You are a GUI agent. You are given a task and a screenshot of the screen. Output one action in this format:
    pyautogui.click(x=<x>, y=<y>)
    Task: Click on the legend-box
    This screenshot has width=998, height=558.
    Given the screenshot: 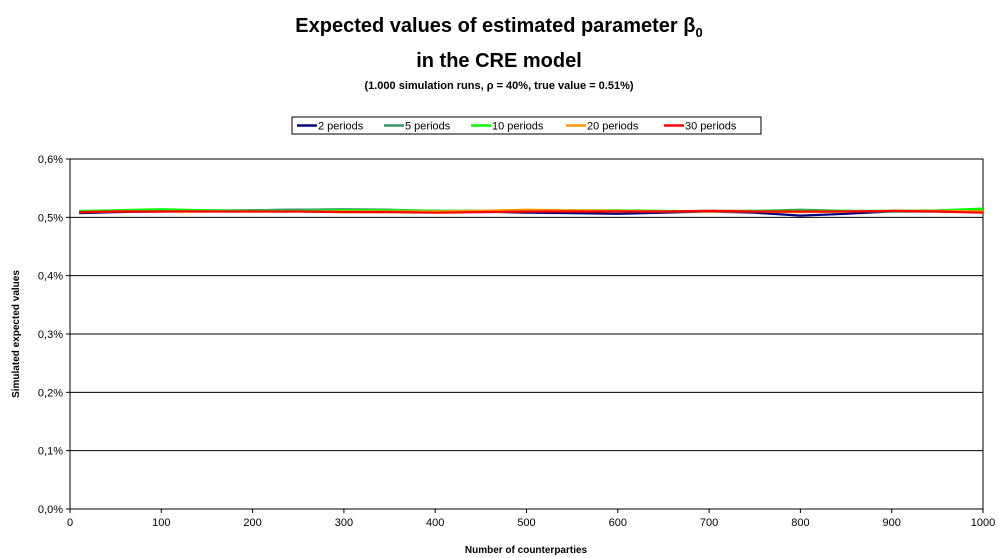 What is the action you would take?
    pyautogui.click(x=526, y=125)
    